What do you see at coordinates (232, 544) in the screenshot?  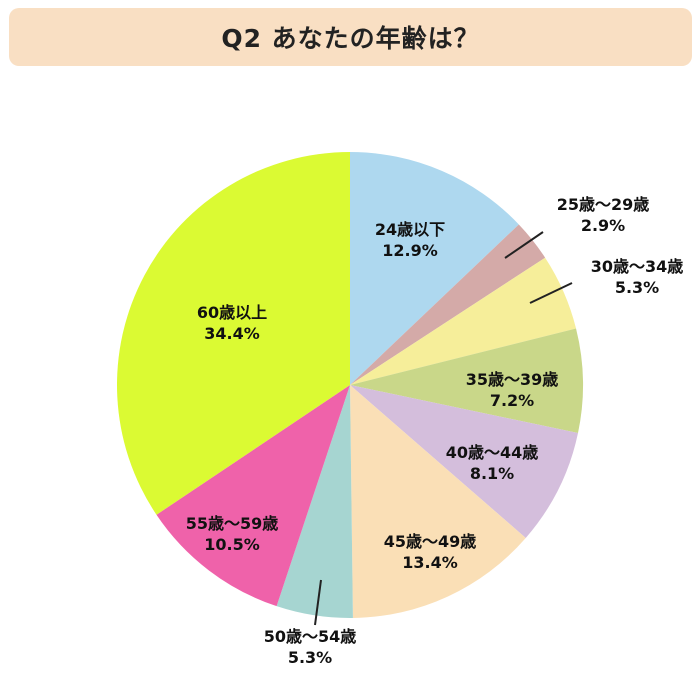 I see `slice-percent-label: 10.5%` at bounding box center [232, 544].